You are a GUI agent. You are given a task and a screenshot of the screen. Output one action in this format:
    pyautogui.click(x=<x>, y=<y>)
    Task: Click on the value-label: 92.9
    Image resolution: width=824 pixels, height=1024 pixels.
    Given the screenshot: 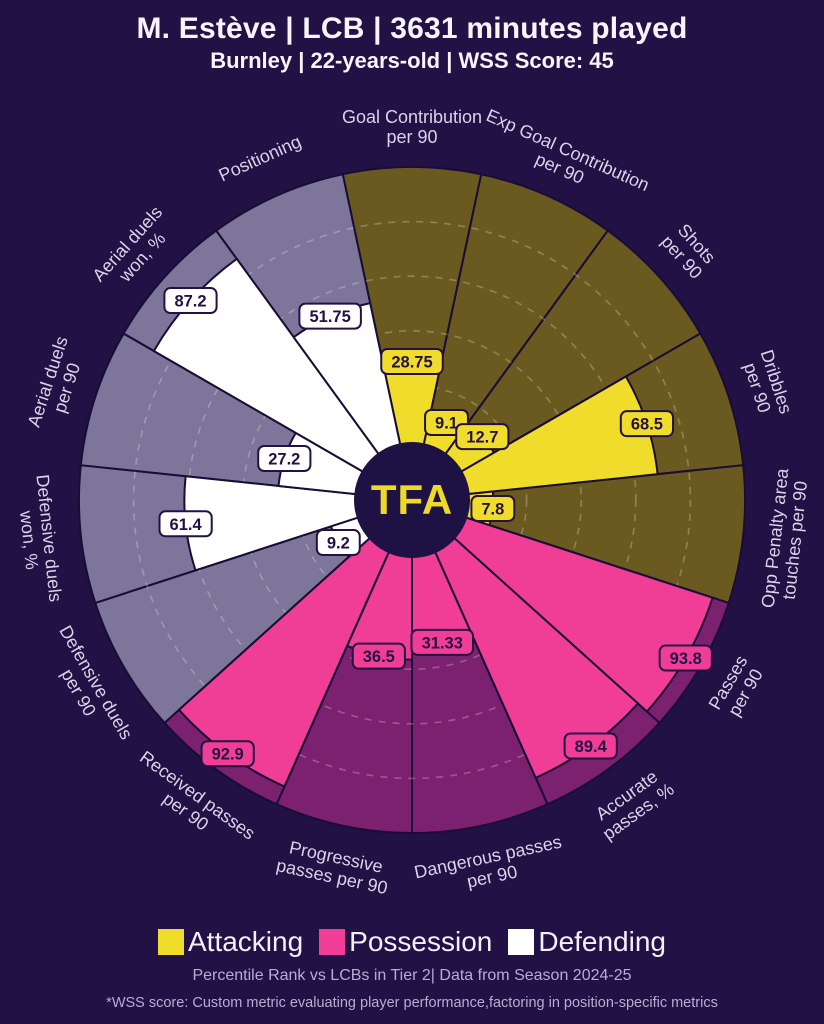 What is the action you would take?
    pyautogui.click(x=227, y=754)
    